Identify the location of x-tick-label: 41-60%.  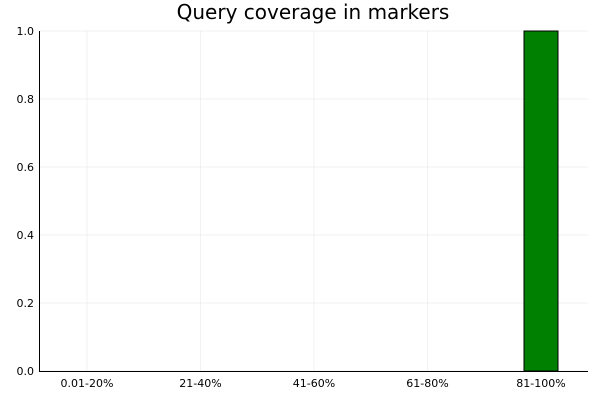
(314, 383).